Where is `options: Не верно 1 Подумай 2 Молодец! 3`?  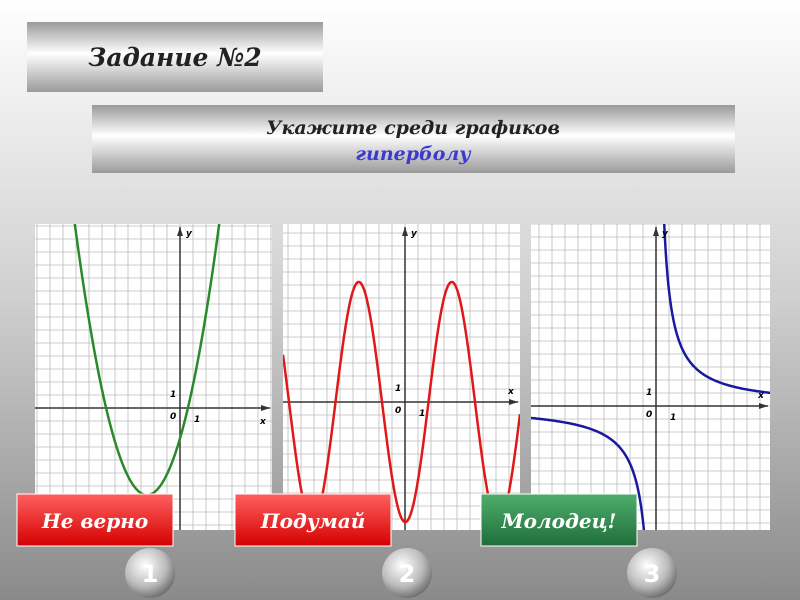
options: Не верно 1 Подумай 2 Молодец! 3 is located at coordinates (346, 545).